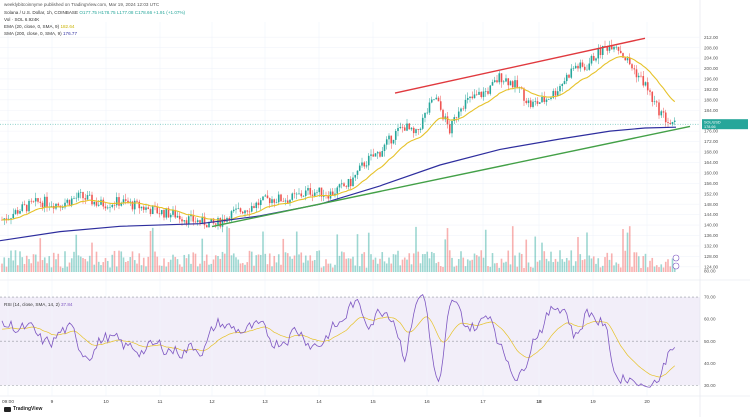 The image size is (750, 417). What do you see at coordinates (22, 19) in the screenshot?
I see `volume-legend: Vol · SOL 6.924K` at bounding box center [22, 19].